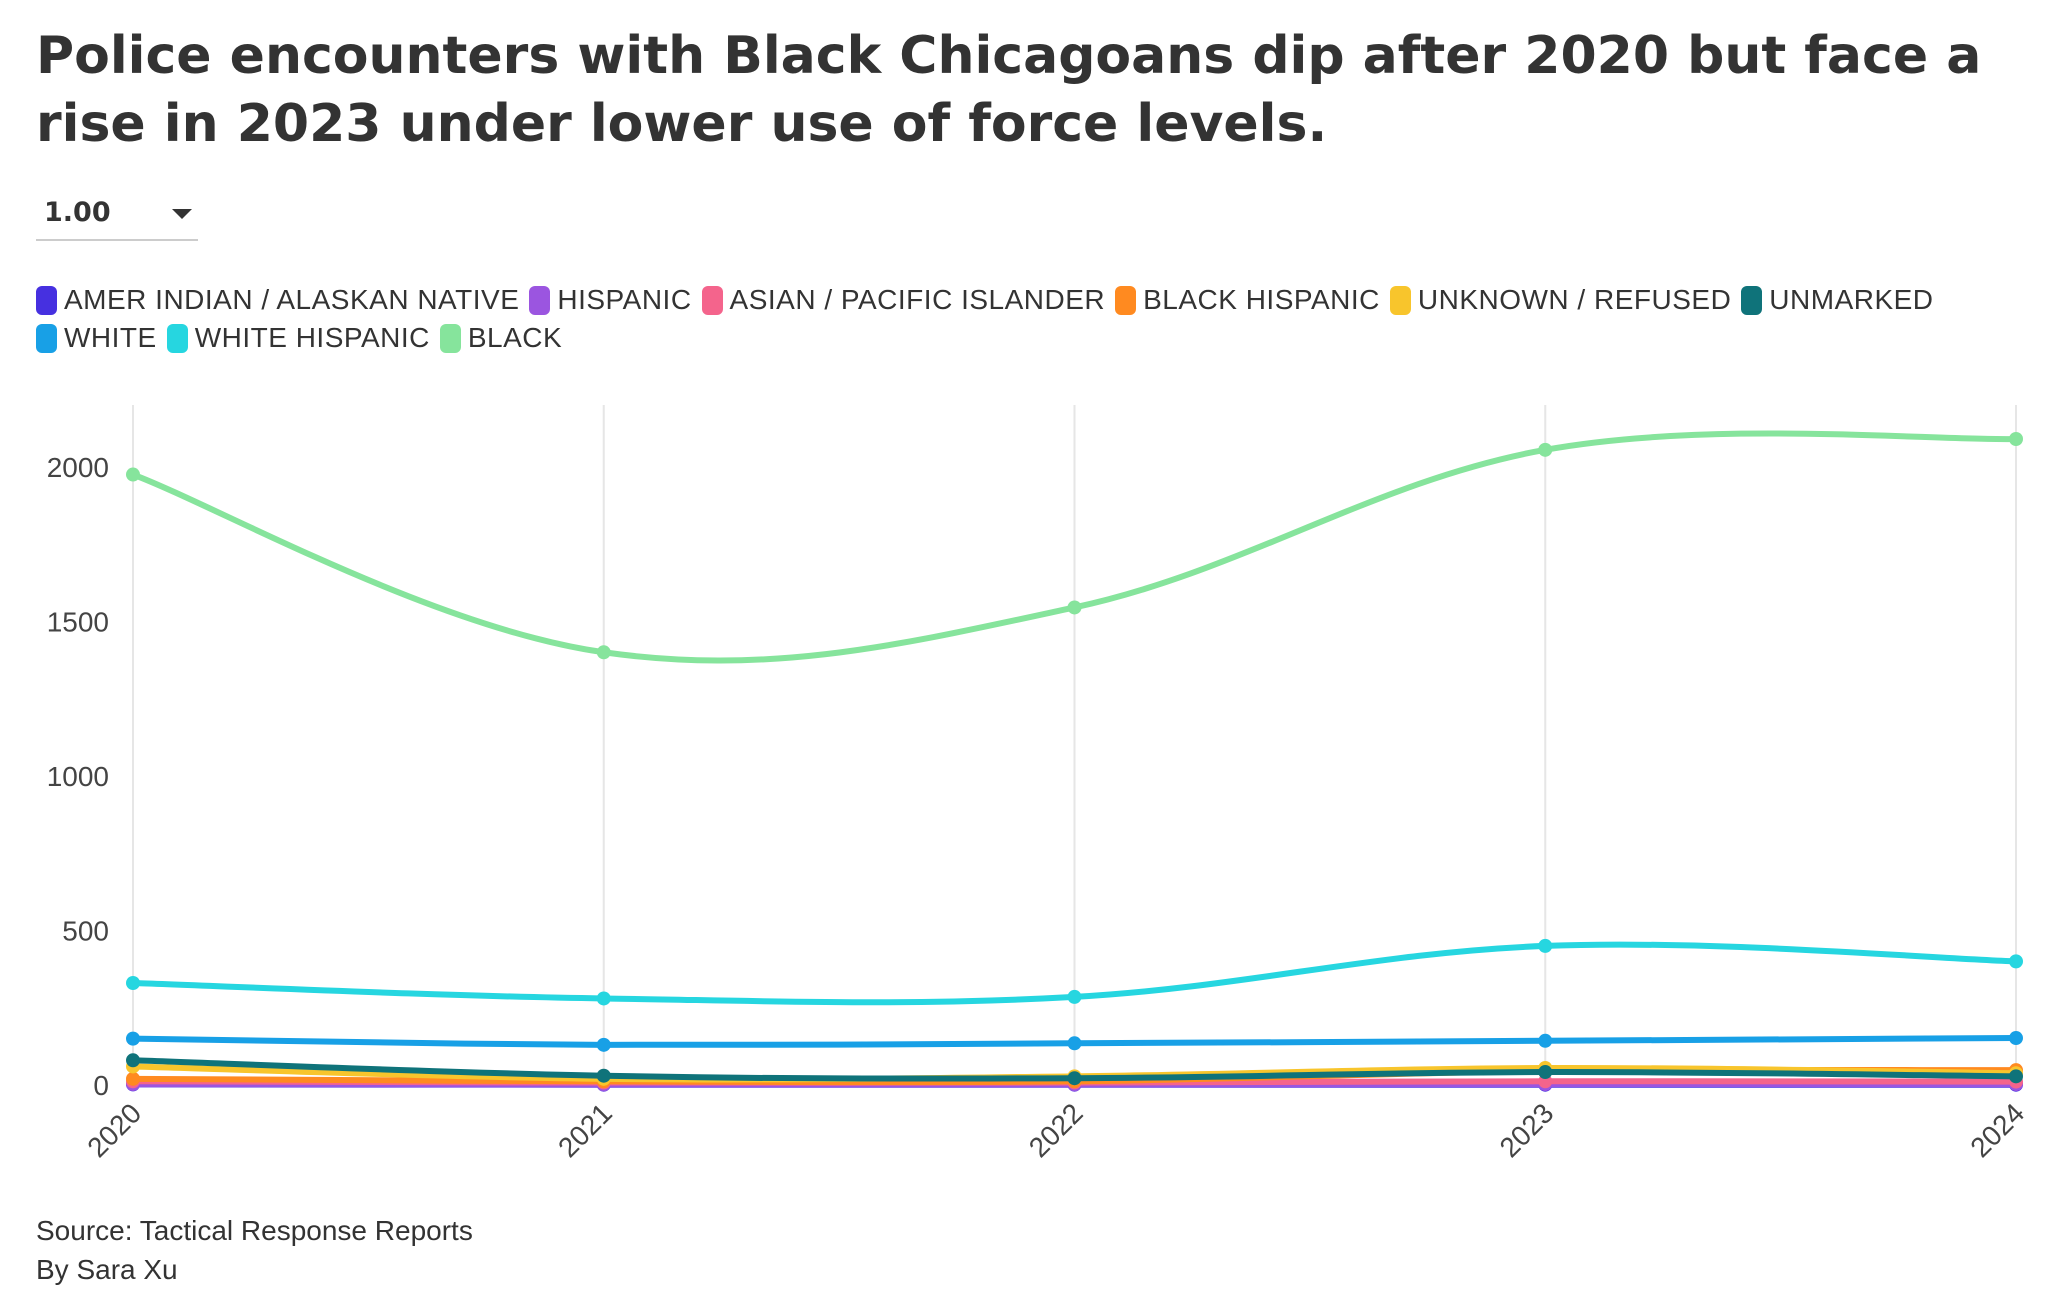 The image size is (2052, 1292). Describe the element at coordinates (312, 337) in the screenshot. I see `legend-label: WHITE HISPANIC` at that location.